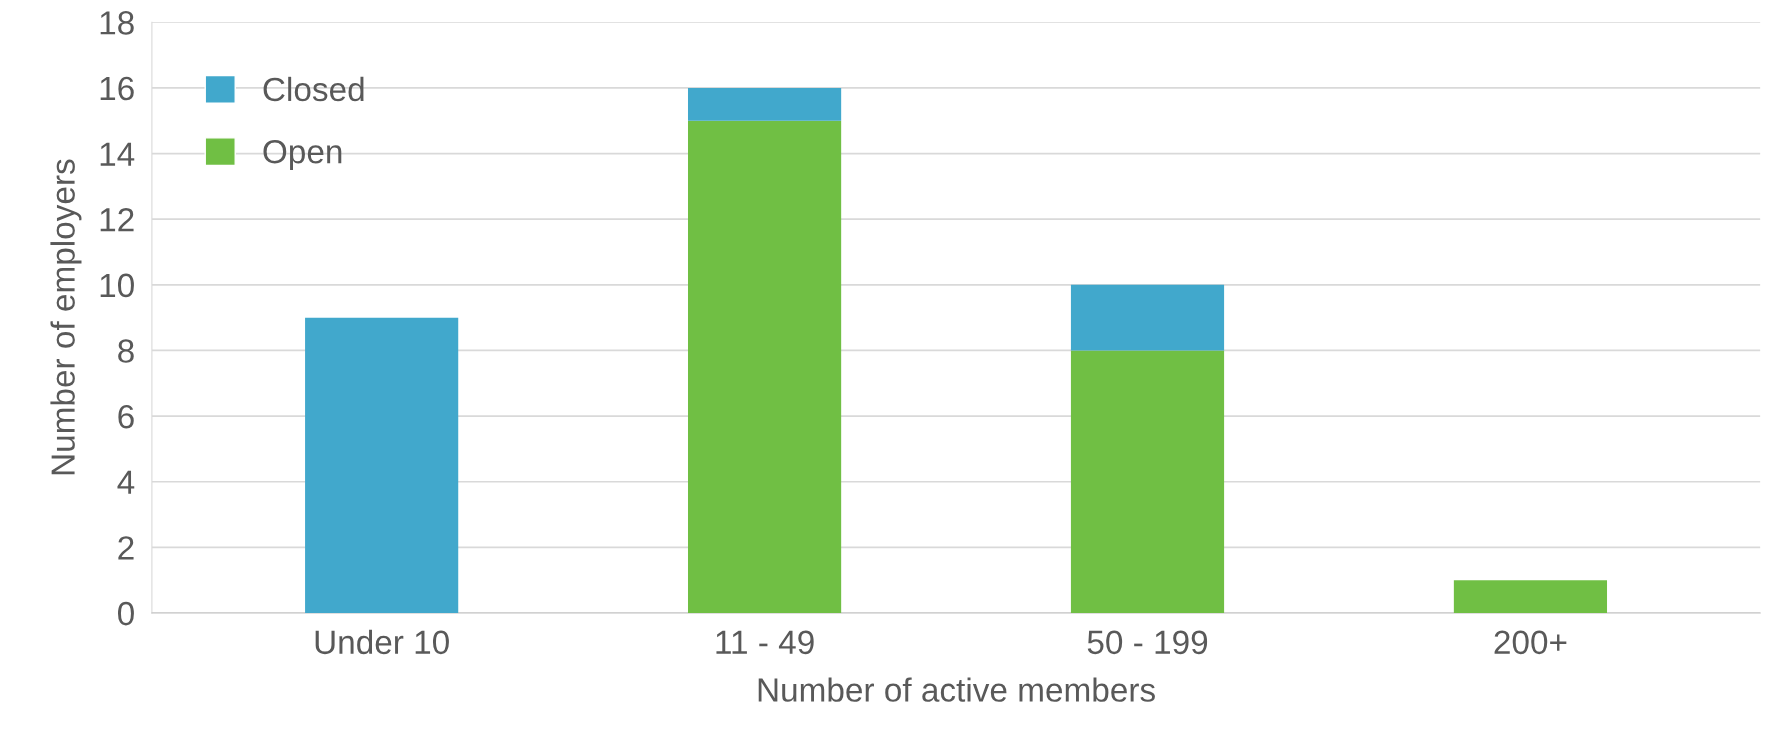 This screenshot has width=1787, height=743. What do you see at coordinates (126, 416) in the screenshot?
I see `y-tick-label: 6` at bounding box center [126, 416].